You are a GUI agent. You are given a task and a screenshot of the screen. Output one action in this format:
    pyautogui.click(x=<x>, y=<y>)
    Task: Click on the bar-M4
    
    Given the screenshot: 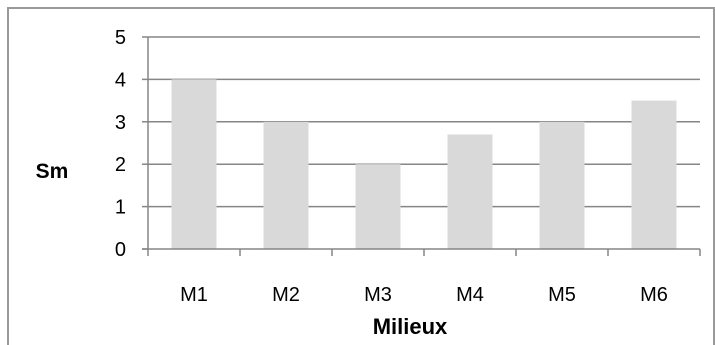 What is the action you would take?
    pyautogui.click(x=470, y=191)
    